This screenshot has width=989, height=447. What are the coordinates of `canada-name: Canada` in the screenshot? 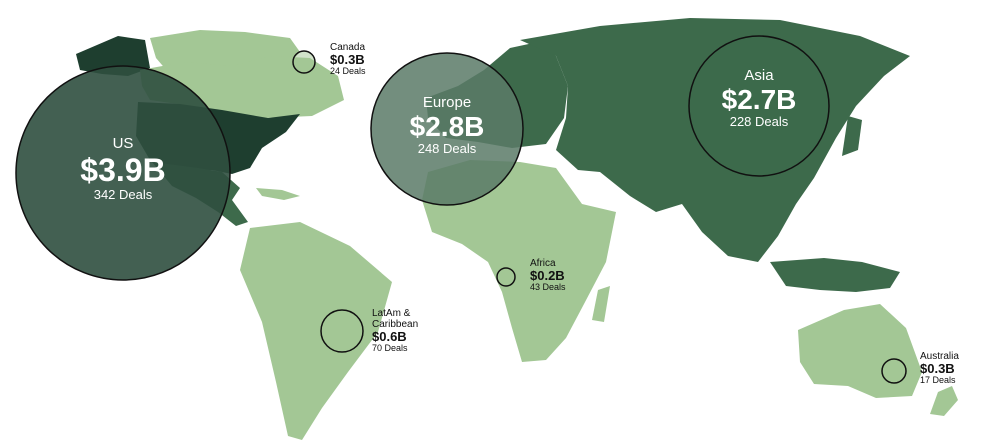 It's located at (348, 47).